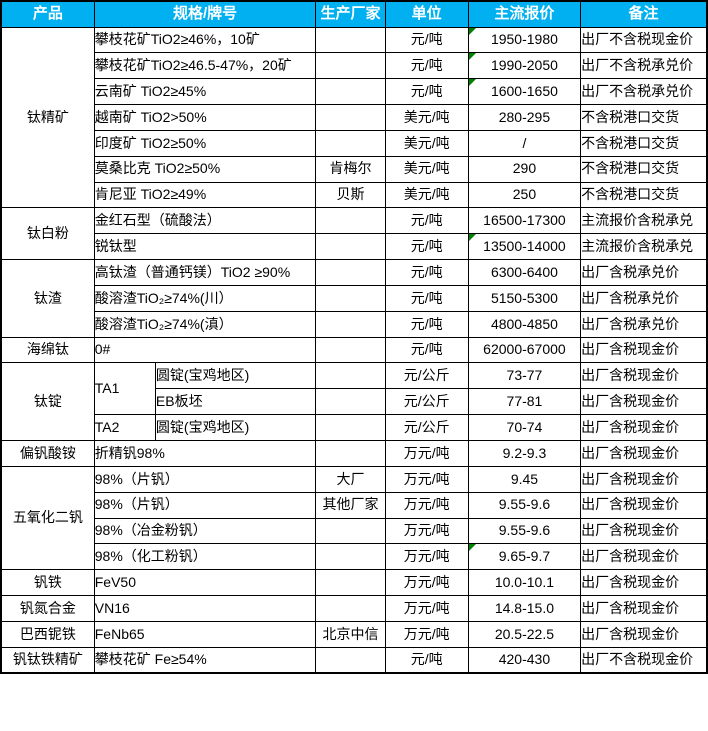  I want to click on spec-cell: 酸溶渣TiO₂≥74%(滇）, so click(205, 324).